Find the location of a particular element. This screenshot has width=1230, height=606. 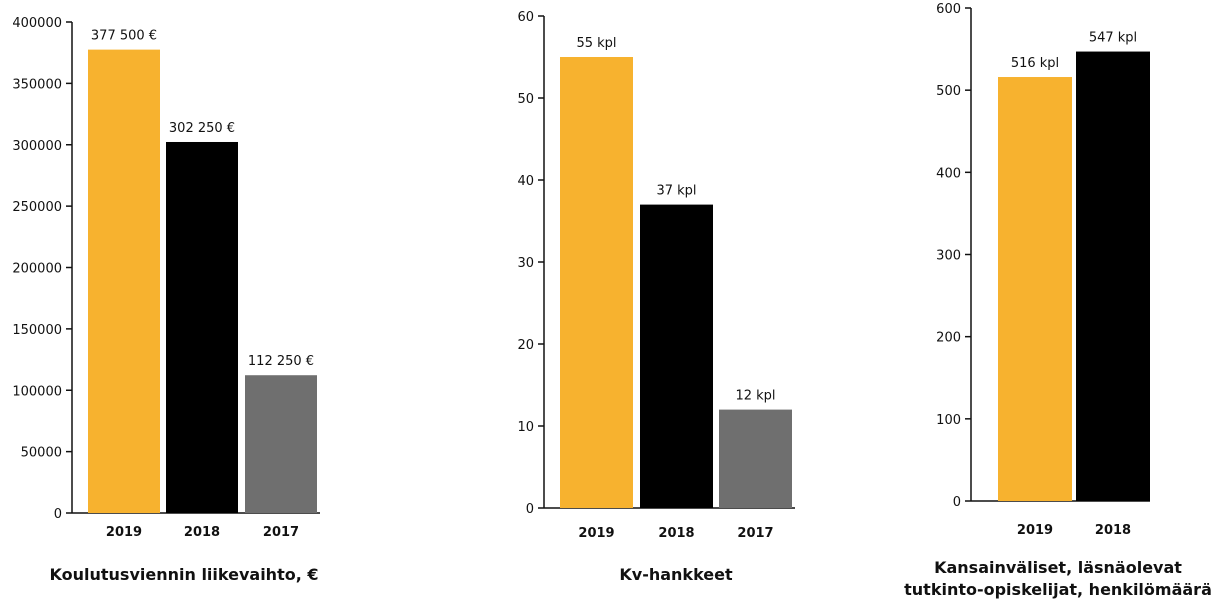

chart-3-title: tutkinto-opiskelijat, henkilömäärä is located at coordinates (1058, 589).